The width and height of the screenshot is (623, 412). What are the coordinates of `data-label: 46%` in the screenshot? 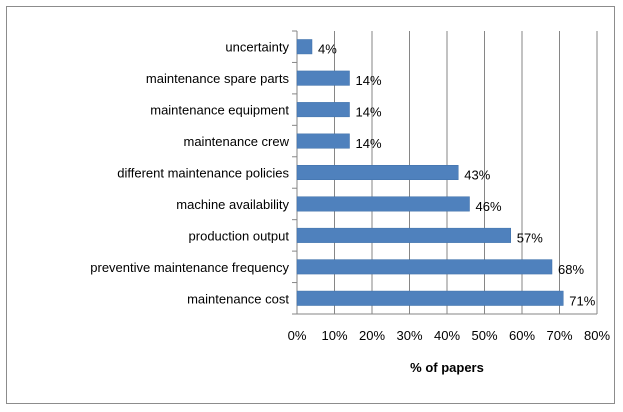 It's located at (489, 206).